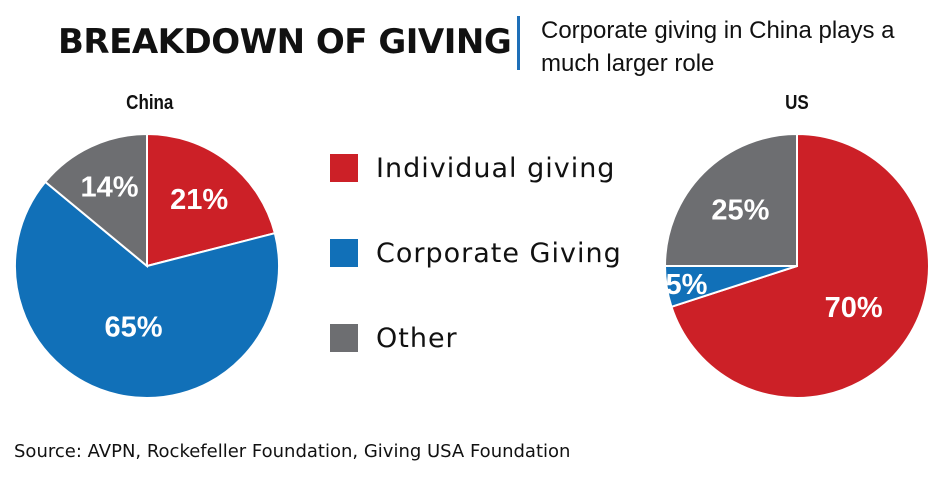 The width and height of the screenshot is (950, 477). What do you see at coordinates (147, 289) in the screenshot?
I see `china-pie-slice-corporate-giving` at bounding box center [147, 289].